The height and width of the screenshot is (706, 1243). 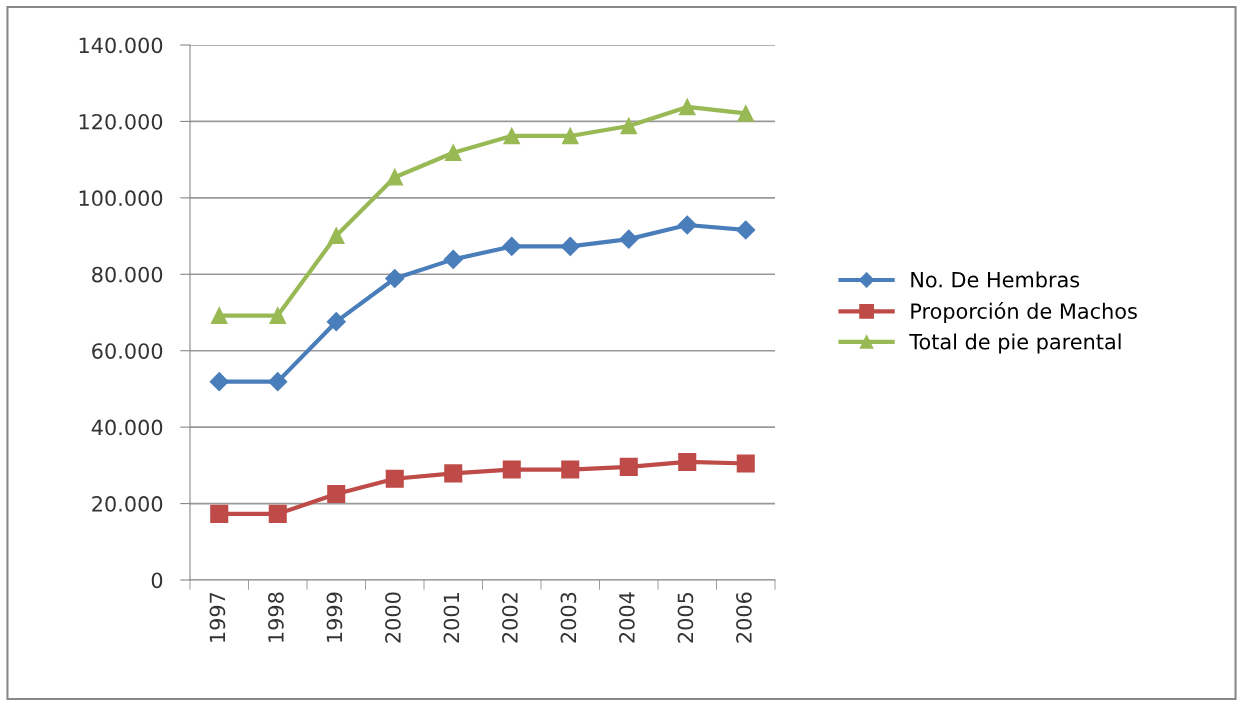 What do you see at coordinates (217, 617) in the screenshot?
I see `x-tick-label: 1997` at bounding box center [217, 617].